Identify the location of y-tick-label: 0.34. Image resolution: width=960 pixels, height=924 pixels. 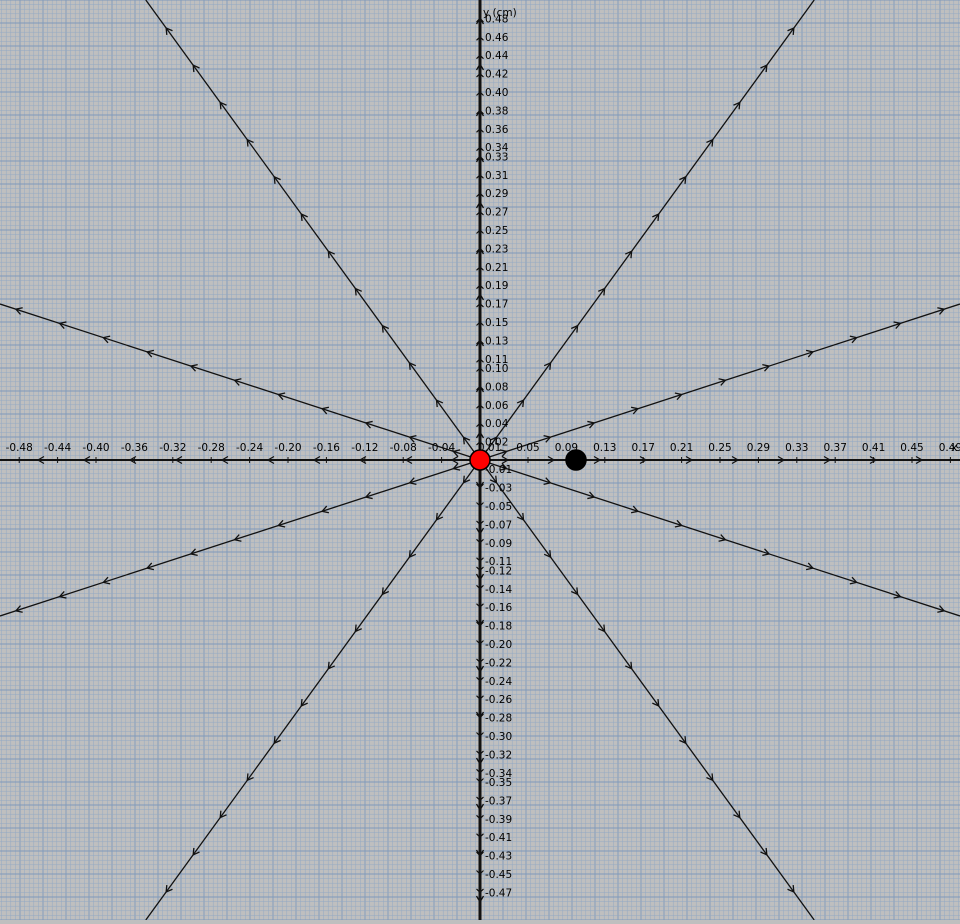
(497, 148).